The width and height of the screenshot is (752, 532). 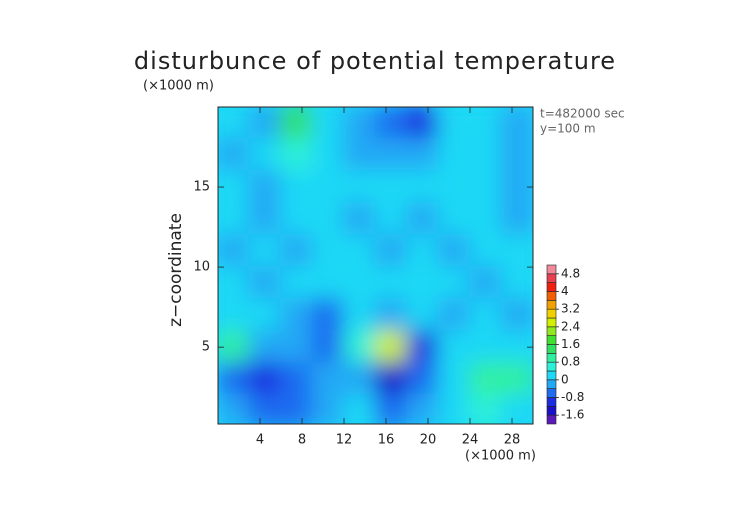 What do you see at coordinates (565, 291) in the screenshot?
I see `colorbar-label: 4` at bounding box center [565, 291].